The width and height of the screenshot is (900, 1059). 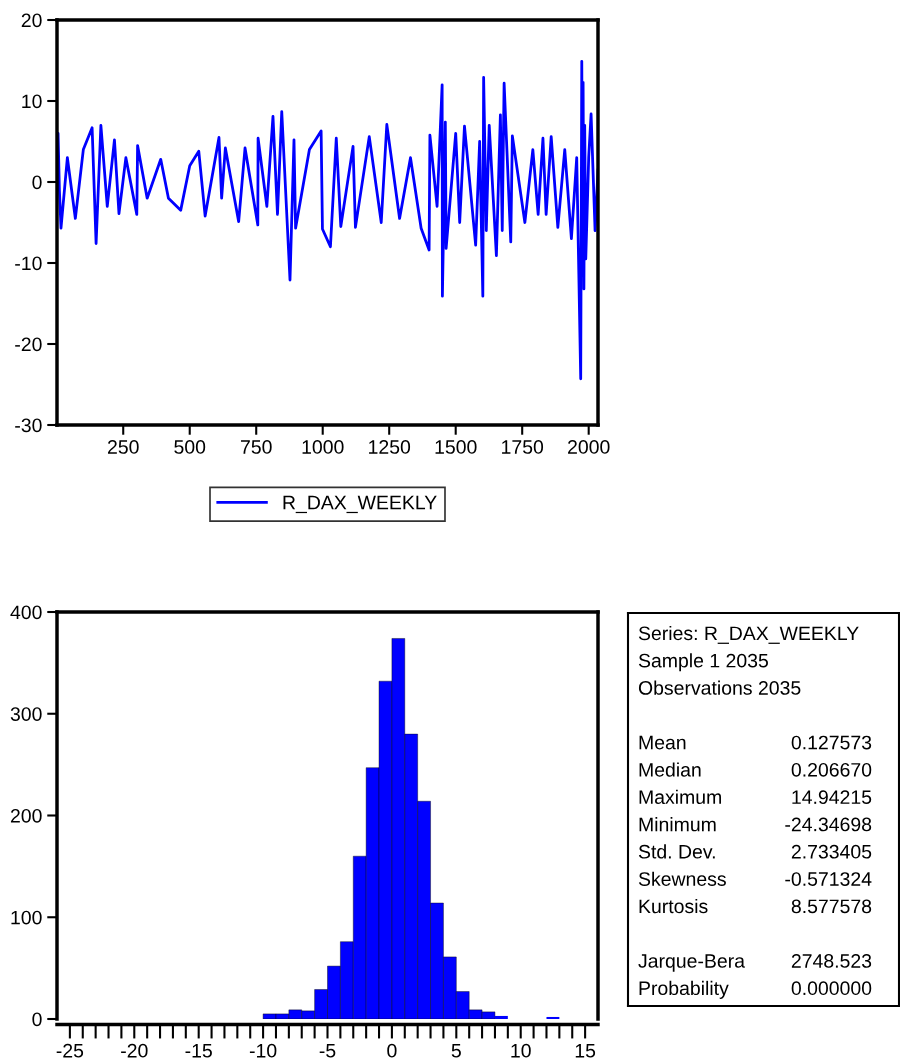 I want to click on data-label: 2.733405, so click(x=831, y=851).